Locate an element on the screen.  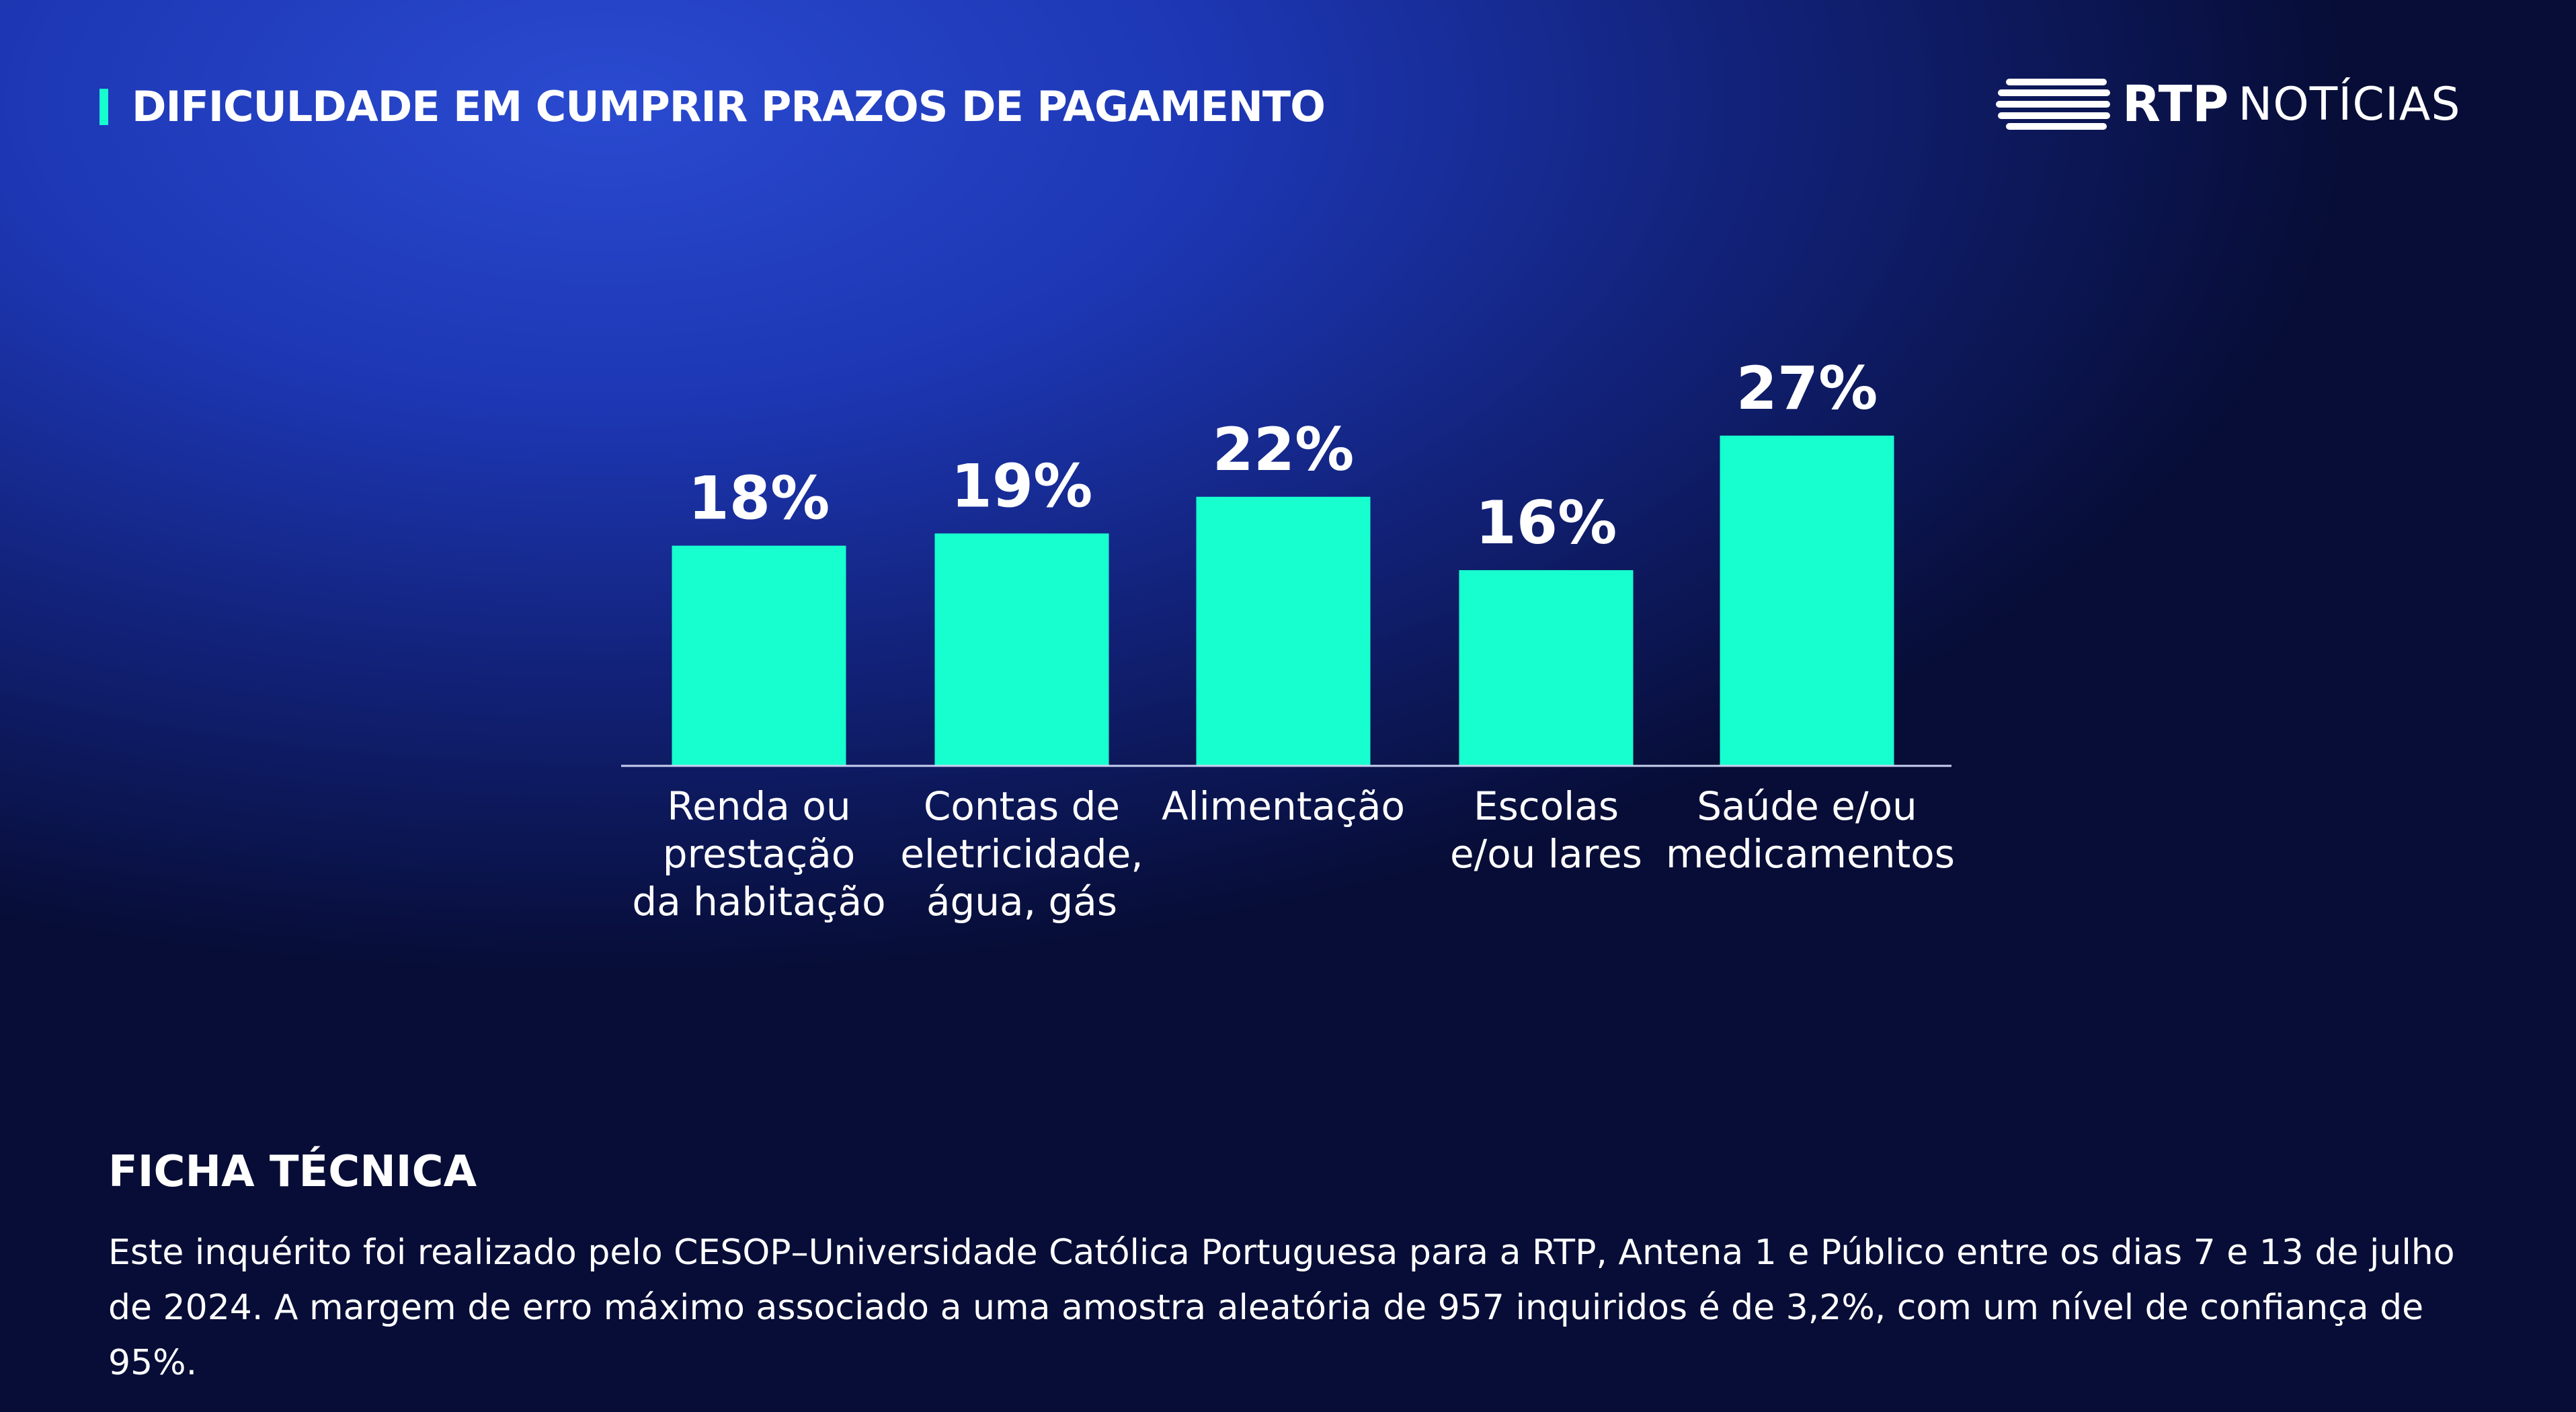
logo-brand: RTP is located at coordinates (2175, 104).